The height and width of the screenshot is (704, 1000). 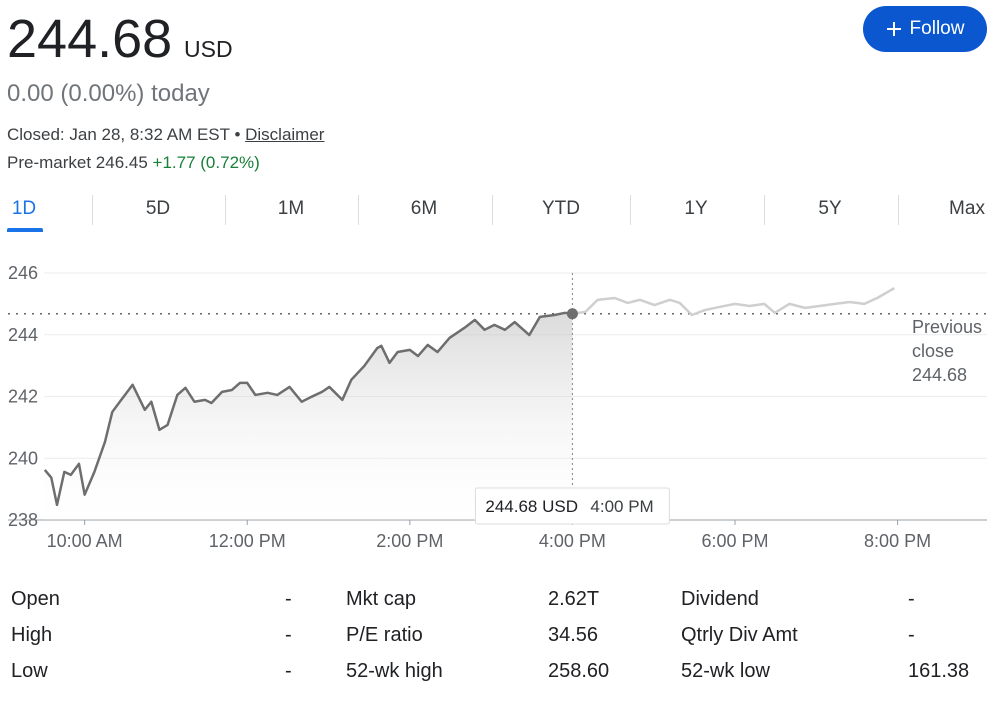 I want to click on stat-label: P/E ratio, so click(x=384, y=635).